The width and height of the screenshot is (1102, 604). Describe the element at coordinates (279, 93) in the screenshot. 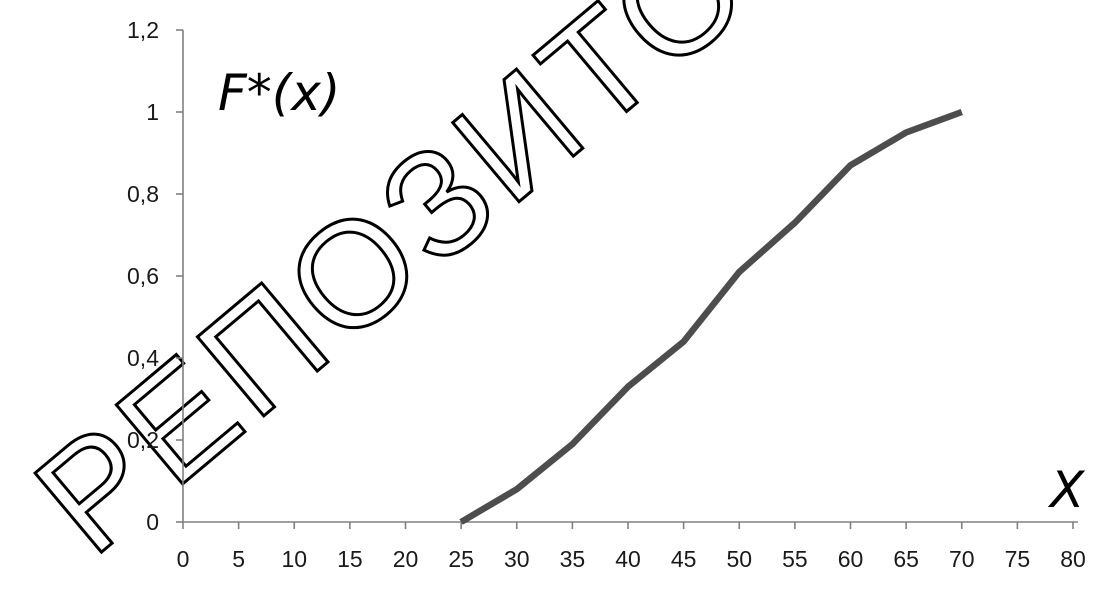

I see `y-axis-title: F*(x)` at that location.